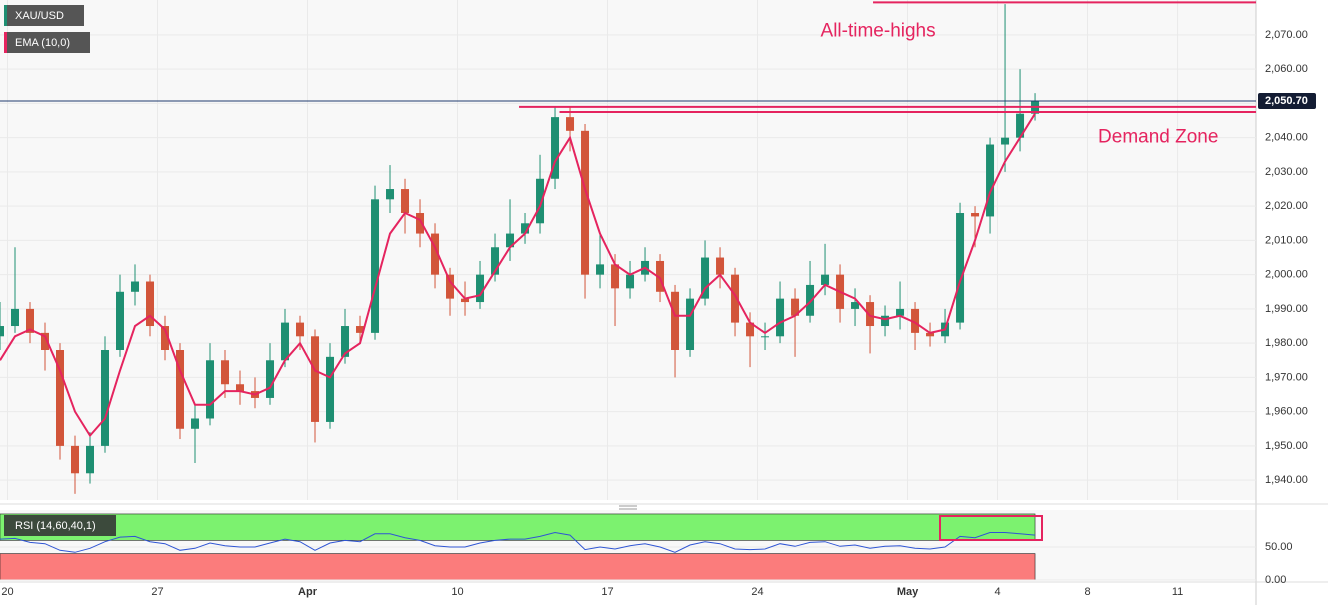  I want to click on x-tick-label: May, so click(908, 592).